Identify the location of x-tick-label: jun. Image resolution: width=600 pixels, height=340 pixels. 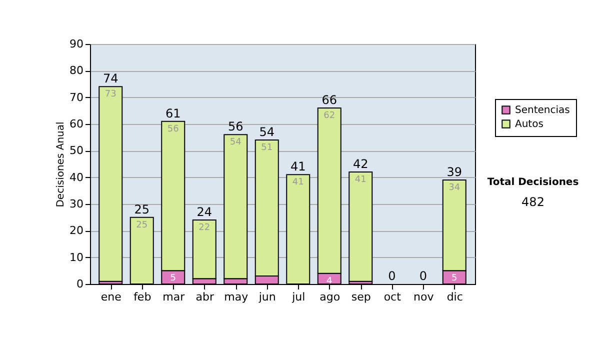
(267, 297).